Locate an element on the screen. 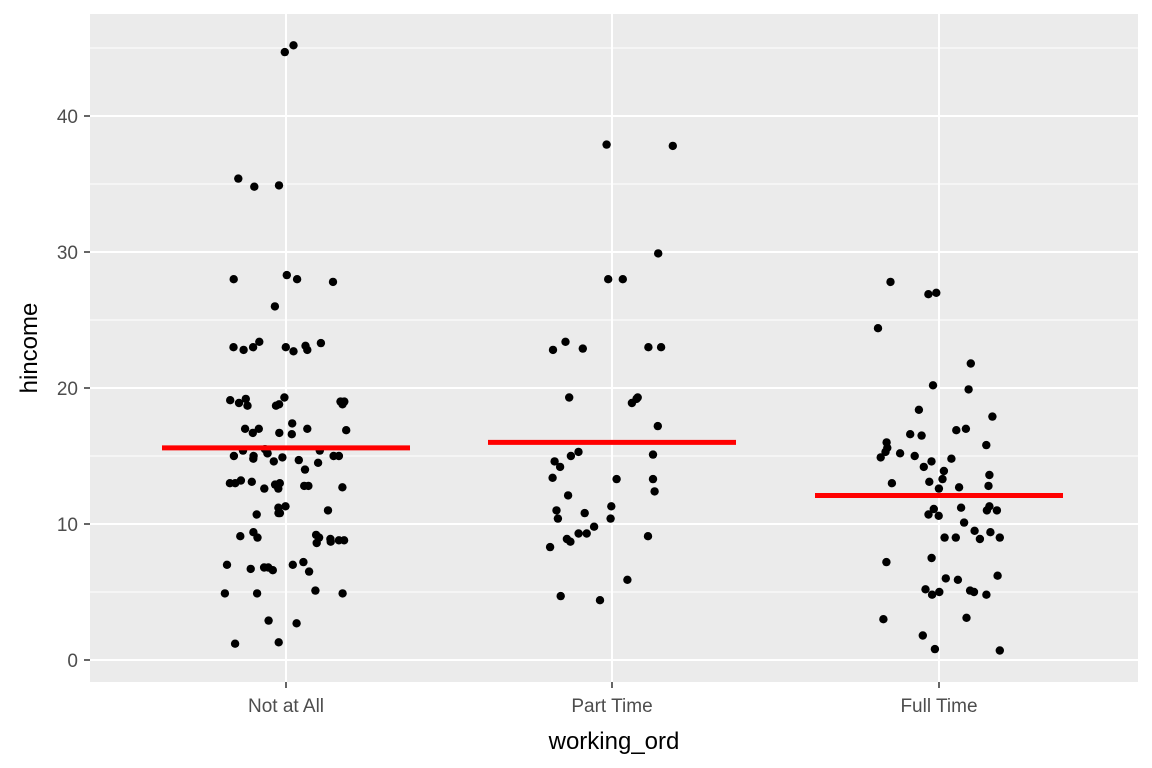  y-tick-label: 30 is located at coordinates (67, 253).